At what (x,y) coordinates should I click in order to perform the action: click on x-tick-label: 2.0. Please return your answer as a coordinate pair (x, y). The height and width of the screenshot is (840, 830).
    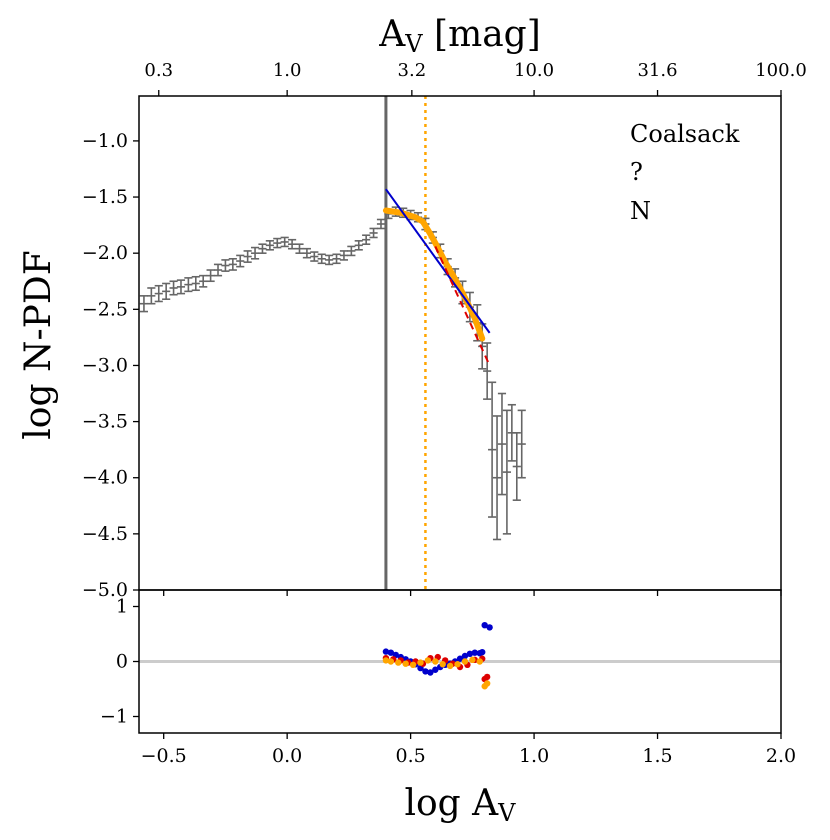
    Looking at the image, I should click on (781, 756).